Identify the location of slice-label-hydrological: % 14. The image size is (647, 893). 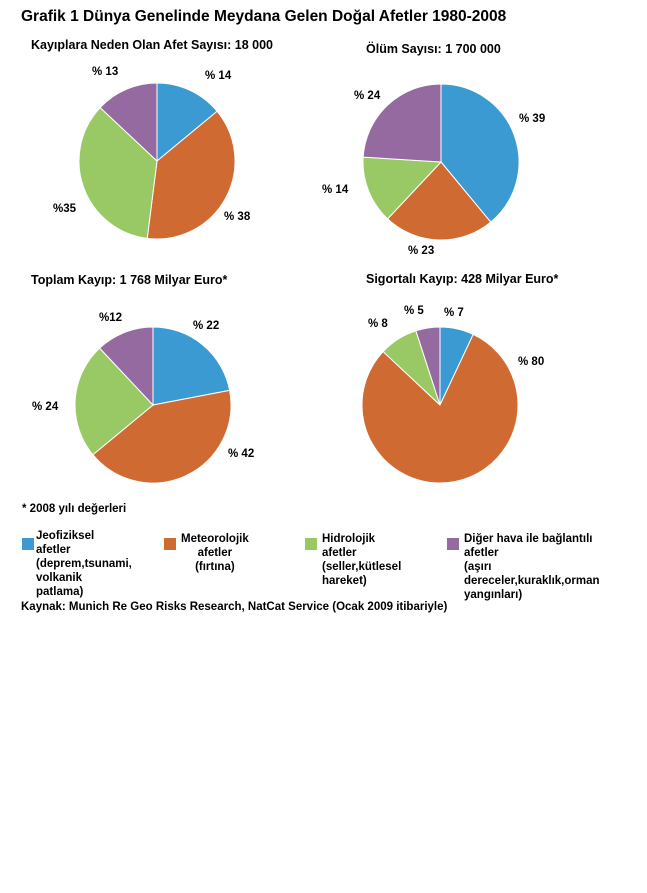
(335, 190).